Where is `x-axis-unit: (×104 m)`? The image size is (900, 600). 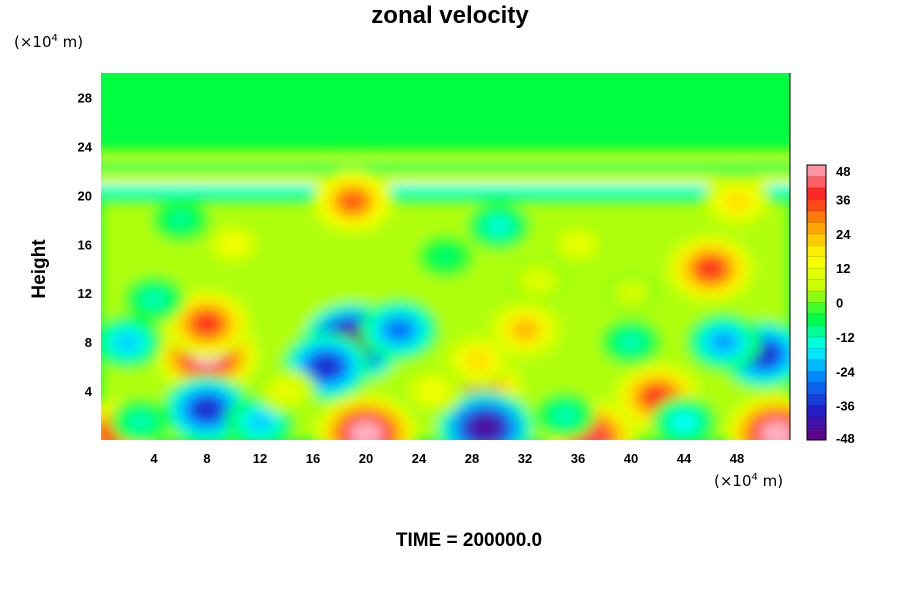 x-axis-unit: (×104 m) is located at coordinates (749, 481).